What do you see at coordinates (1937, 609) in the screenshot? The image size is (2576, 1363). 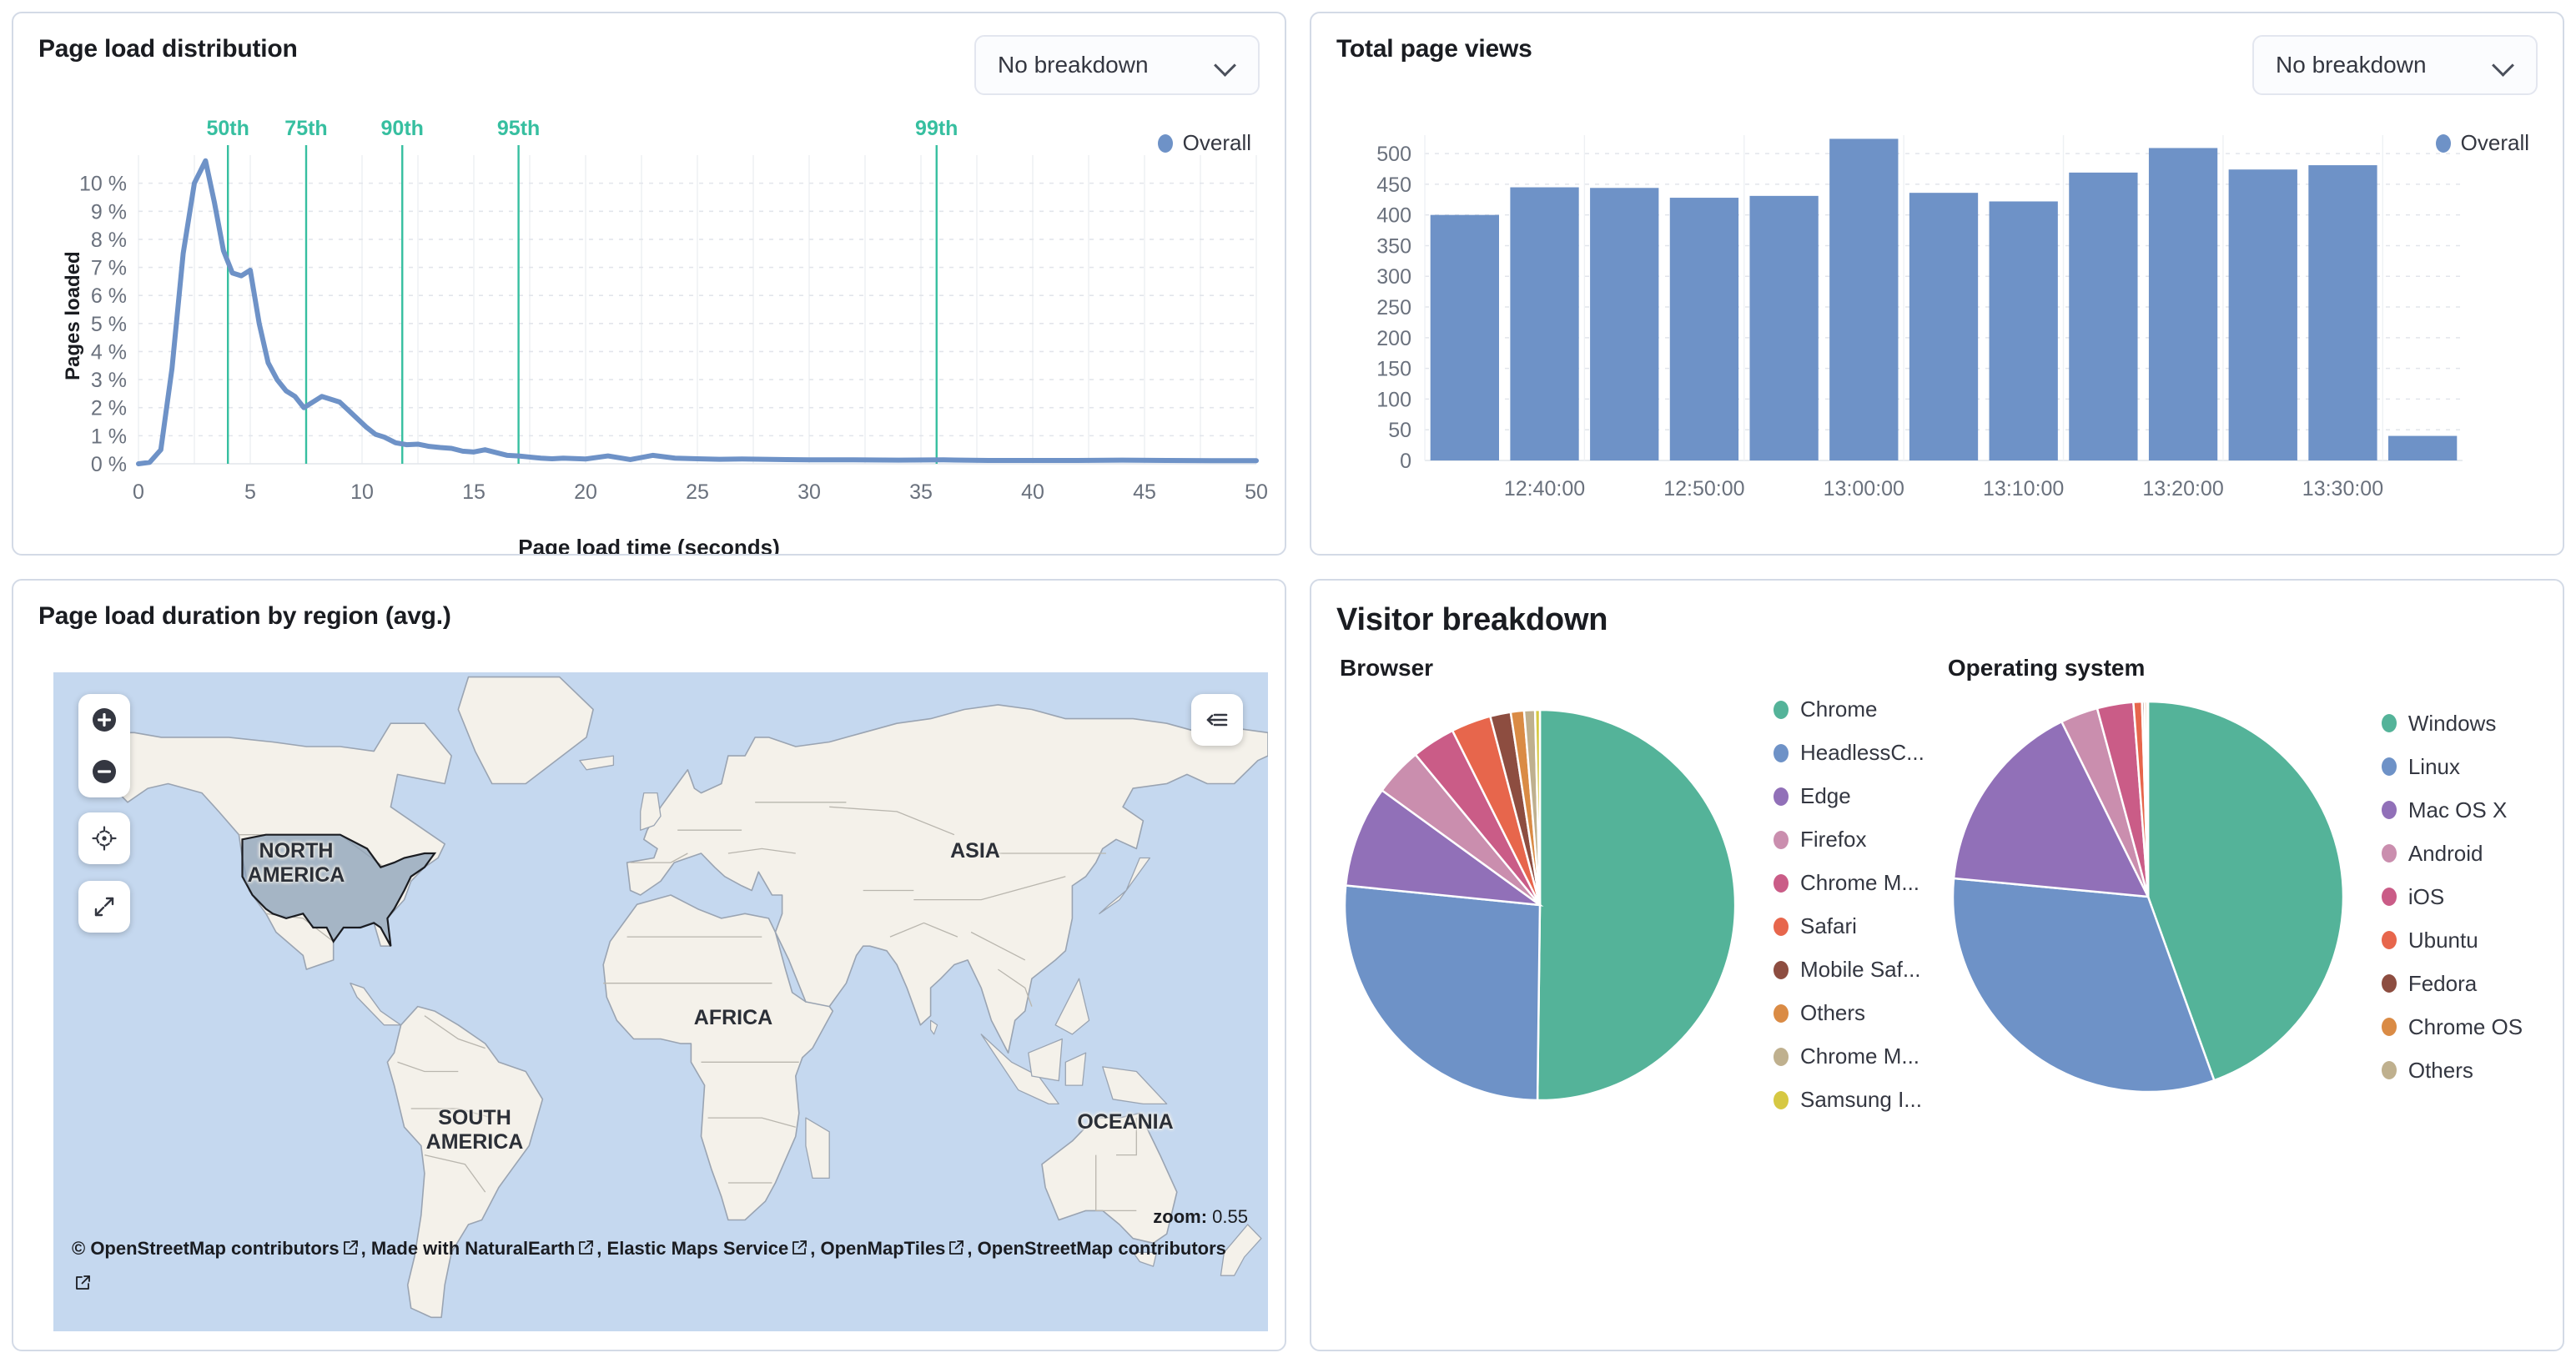 I see `panel-header: Visitor breakdown` at bounding box center [1937, 609].